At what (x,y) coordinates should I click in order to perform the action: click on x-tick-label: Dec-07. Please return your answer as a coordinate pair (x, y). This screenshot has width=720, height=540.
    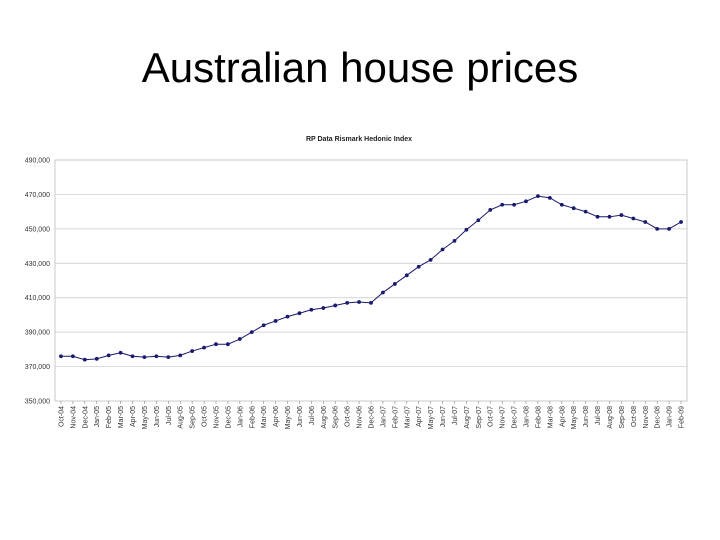
    Looking at the image, I should click on (515, 417).